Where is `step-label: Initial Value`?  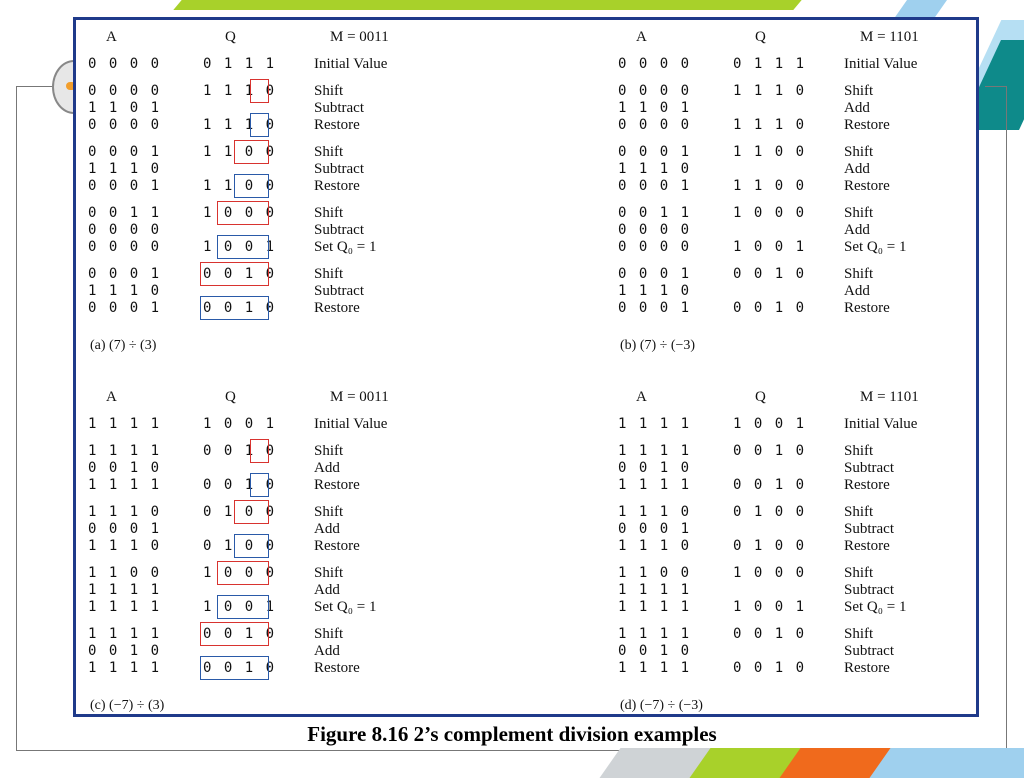
step-label: Initial Value is located at coordinates (351, 424).